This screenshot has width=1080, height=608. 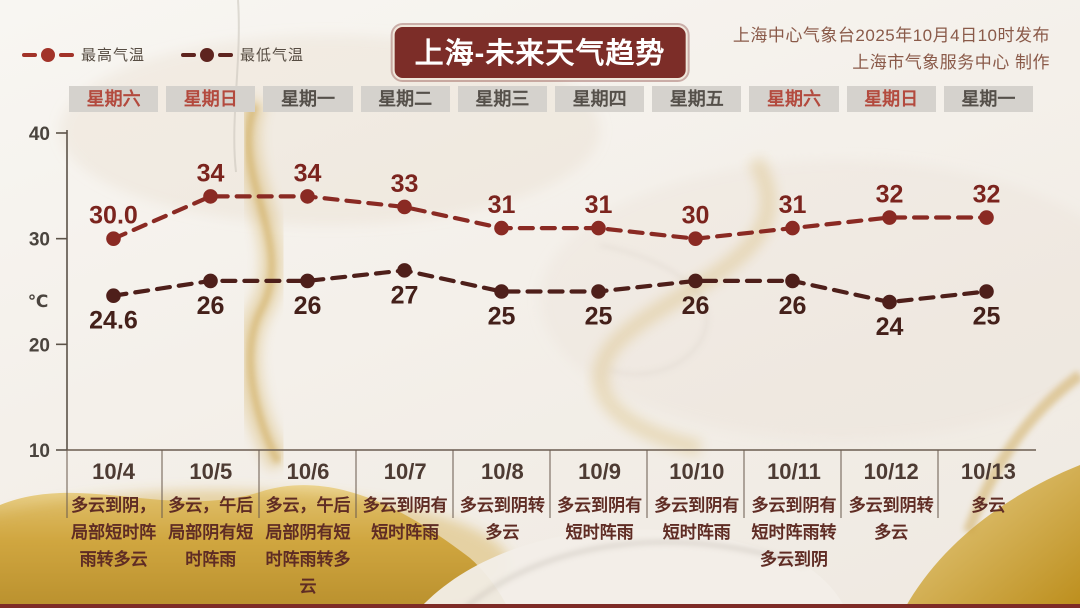 I want to click on date-label: 10/7, so click(x=405, y=471).